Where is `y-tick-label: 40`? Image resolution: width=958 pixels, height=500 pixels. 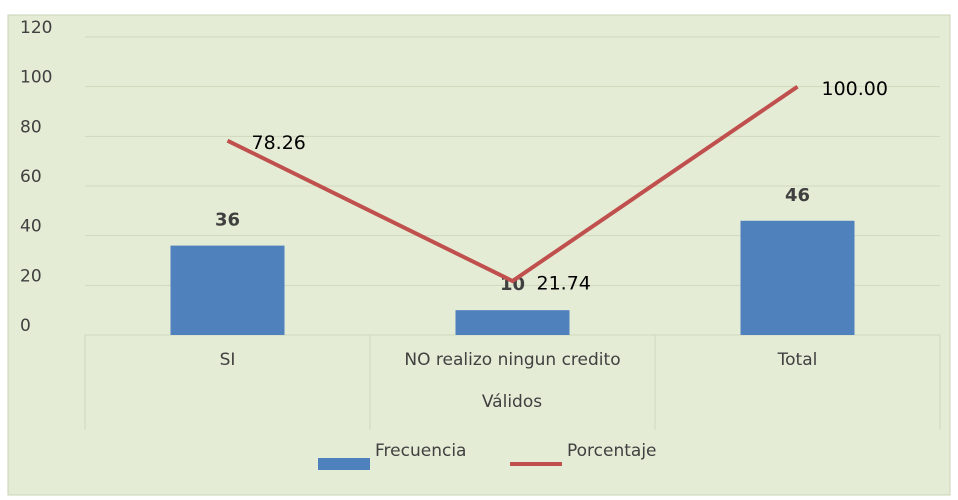
y-tick-label: 40 is located at coordinates (31, 227).